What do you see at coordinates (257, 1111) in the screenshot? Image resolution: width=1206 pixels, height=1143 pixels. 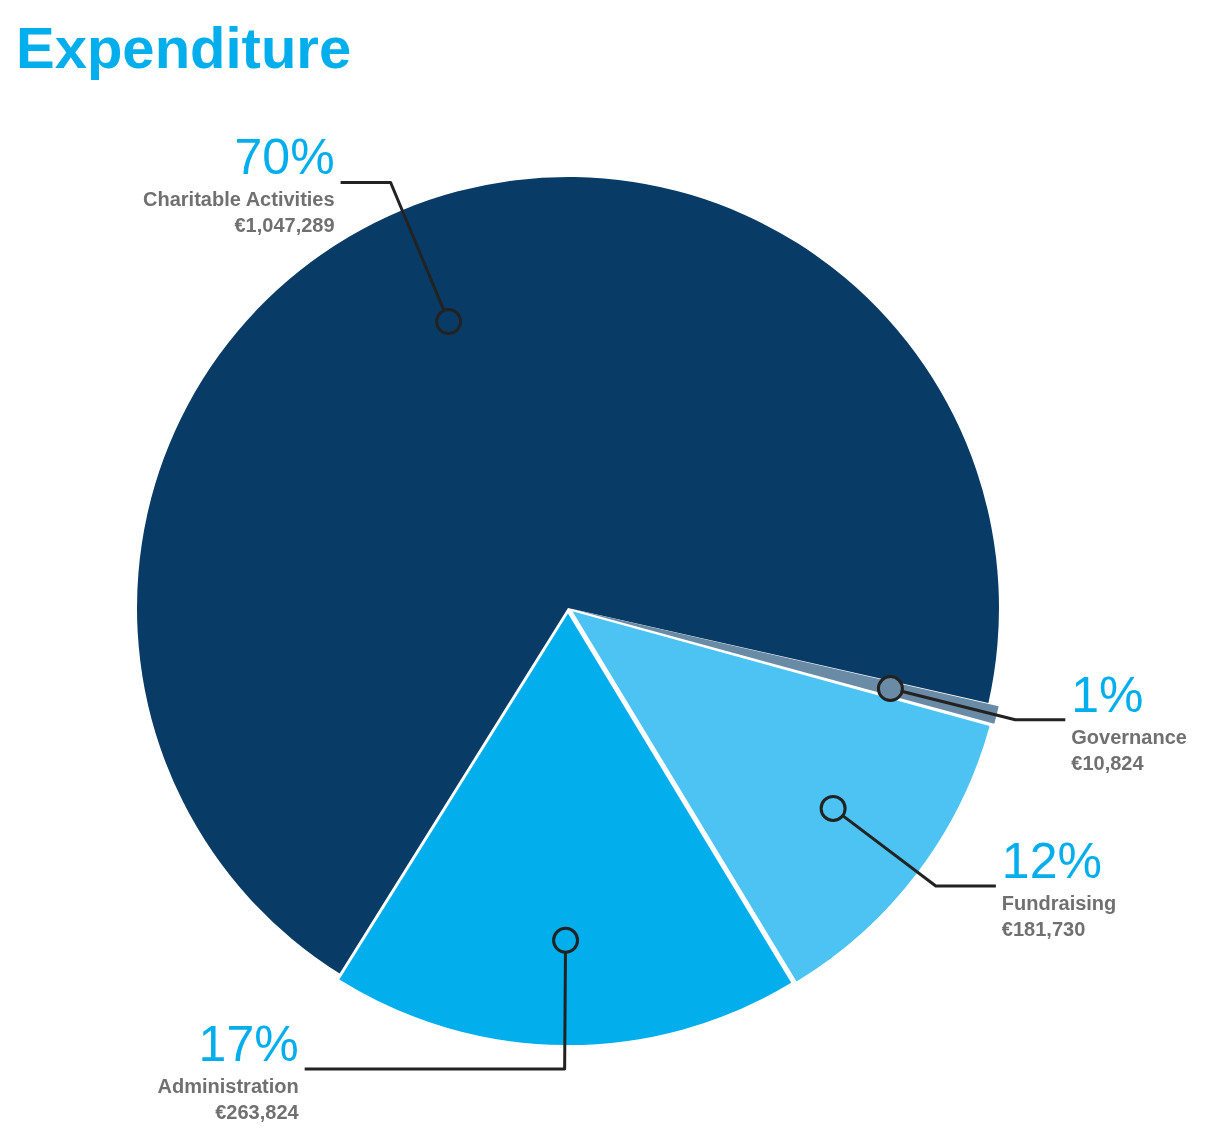 I see `data-label: €263,824` at bounding box center [257, 1111].